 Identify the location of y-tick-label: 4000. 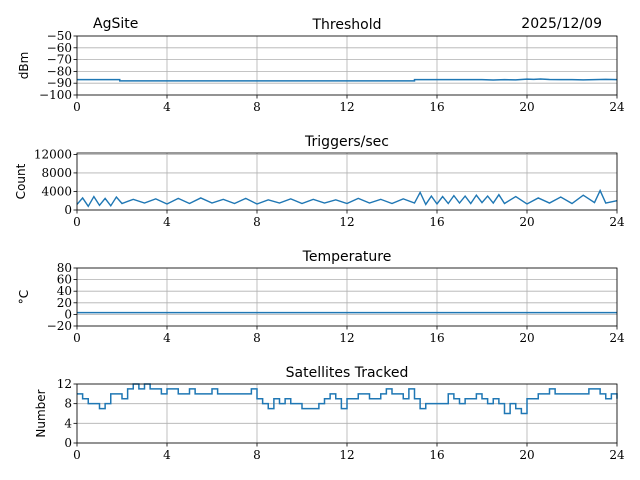
(56, 191).